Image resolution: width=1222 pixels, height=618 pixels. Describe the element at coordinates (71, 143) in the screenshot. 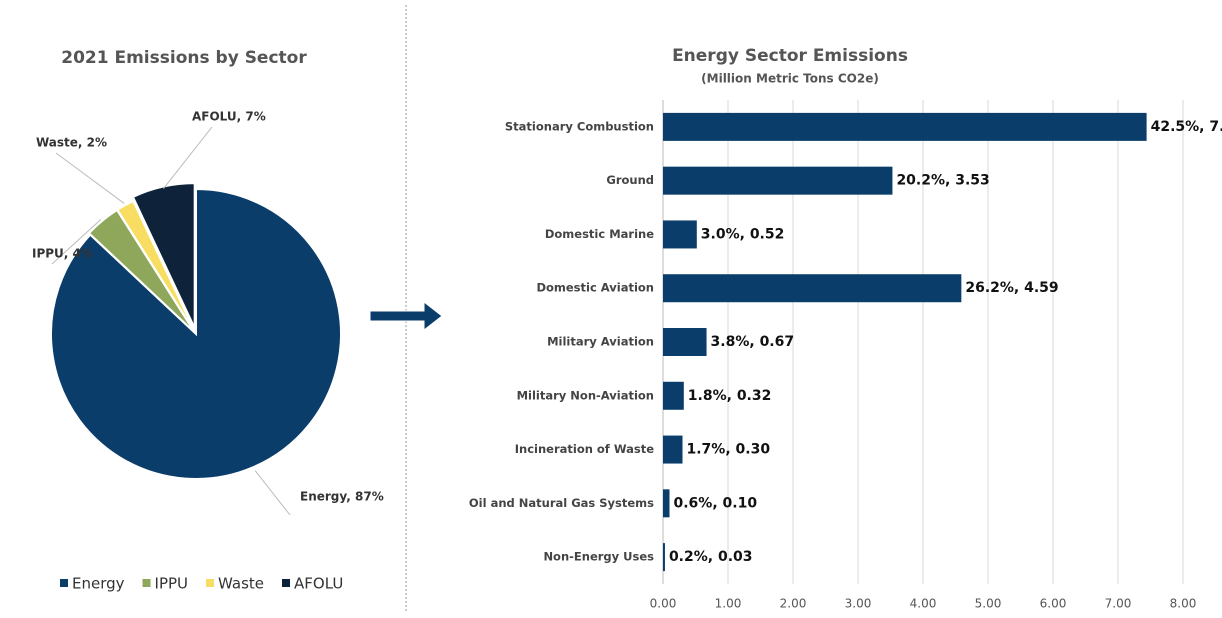

I see `data-label: Waste, 2%` at that location.